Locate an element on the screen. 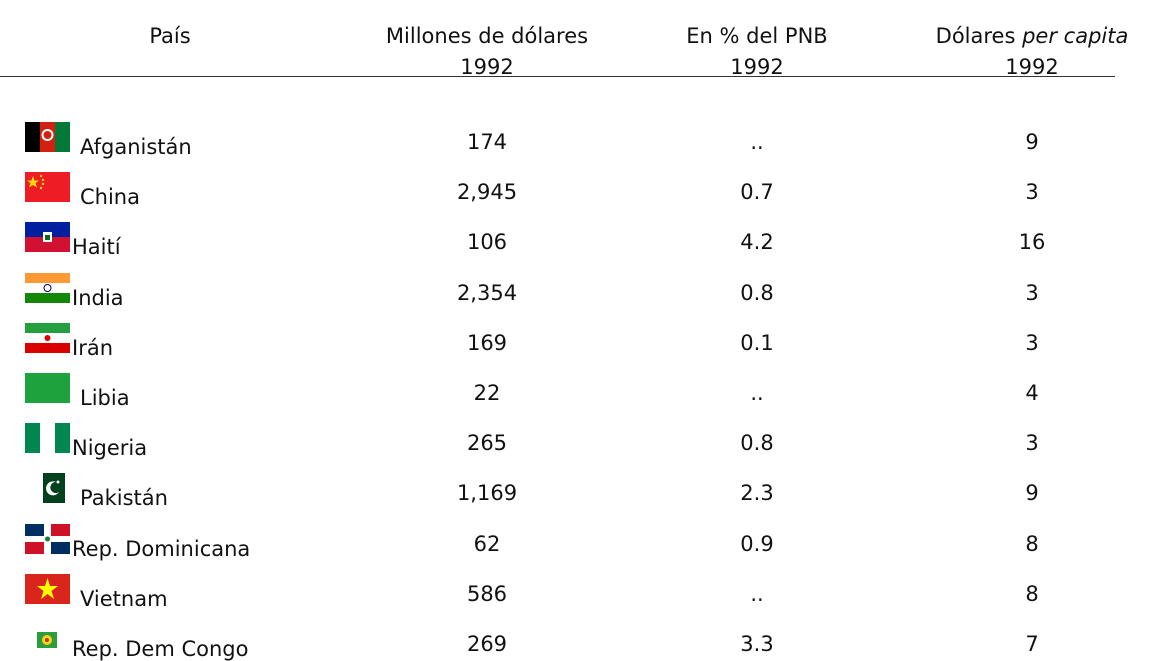  header-title: En % del PNB is located at coordinates (757, 36).